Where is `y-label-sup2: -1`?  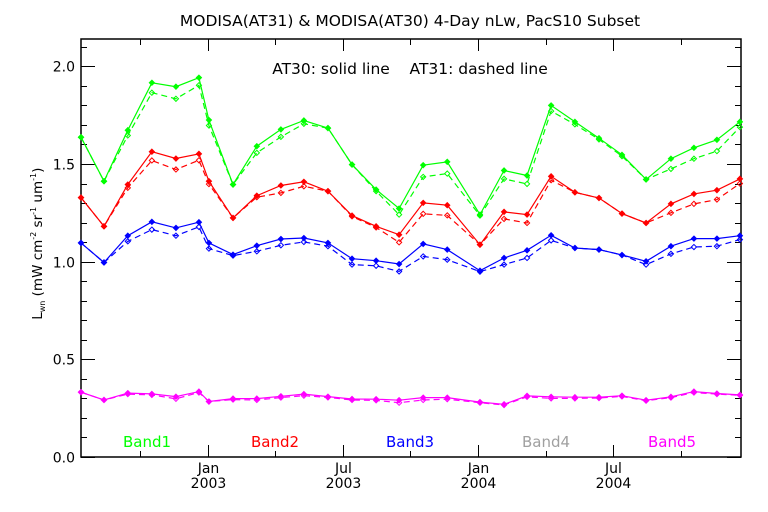
y-label-sup2: -1 is located at coordinates (33, 211).